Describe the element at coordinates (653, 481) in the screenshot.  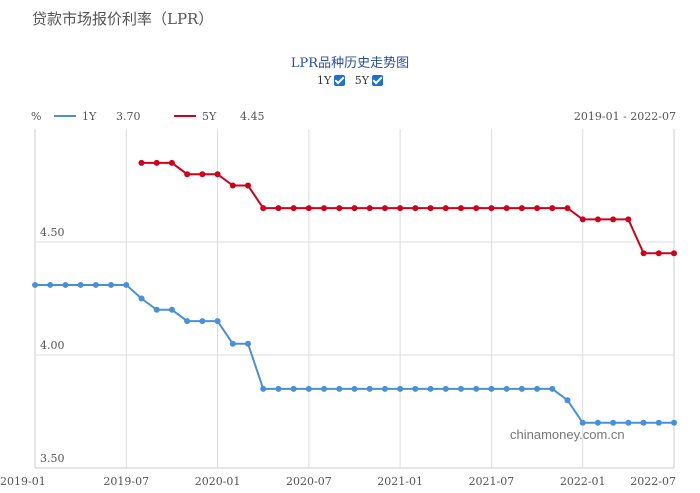
I see `x-tick-label: 2022-07` at that location.